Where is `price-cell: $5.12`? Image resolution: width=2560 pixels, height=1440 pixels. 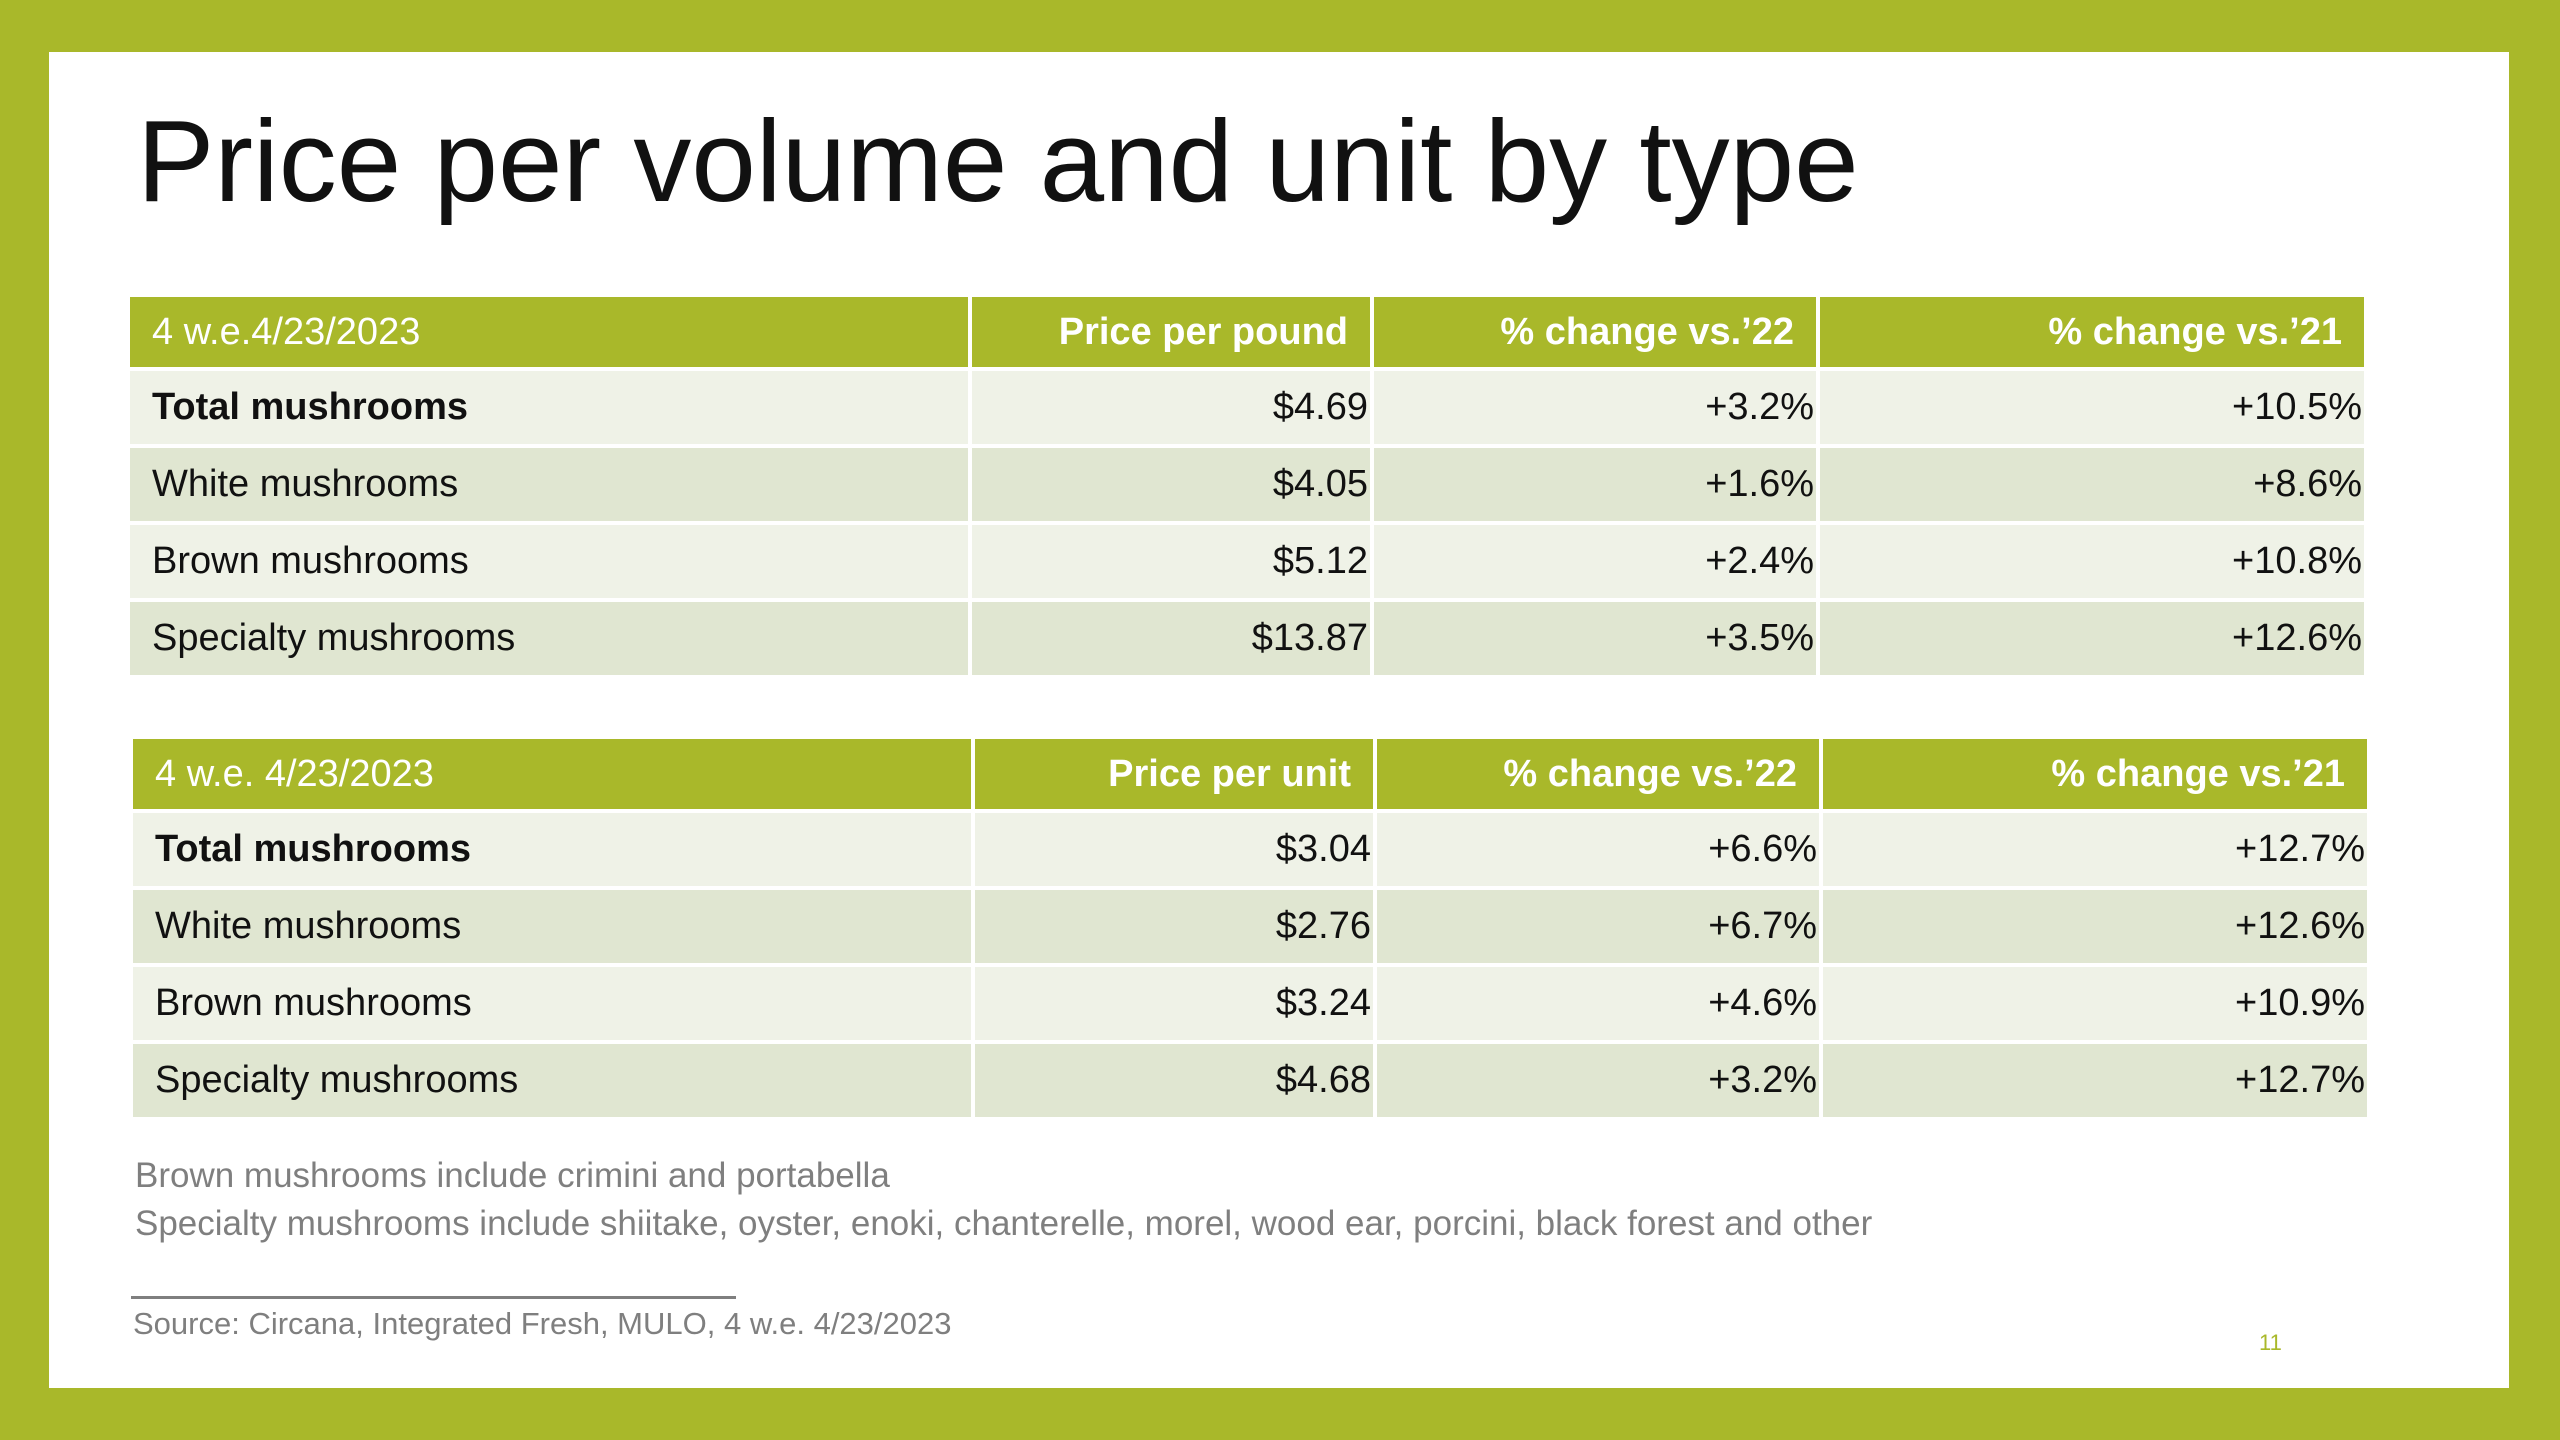 price-cell: $5.12 is located at coordinates (1171, 561).